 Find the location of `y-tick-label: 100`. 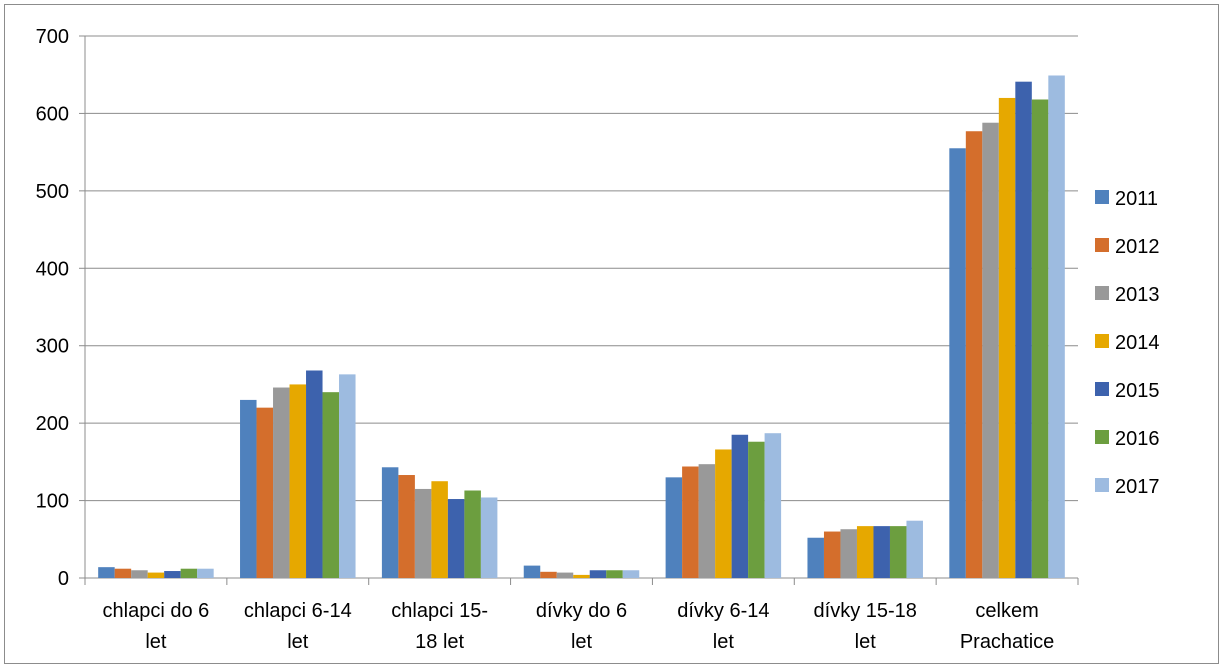

y-tick-label: 100 is located at coordinates (52, 502).